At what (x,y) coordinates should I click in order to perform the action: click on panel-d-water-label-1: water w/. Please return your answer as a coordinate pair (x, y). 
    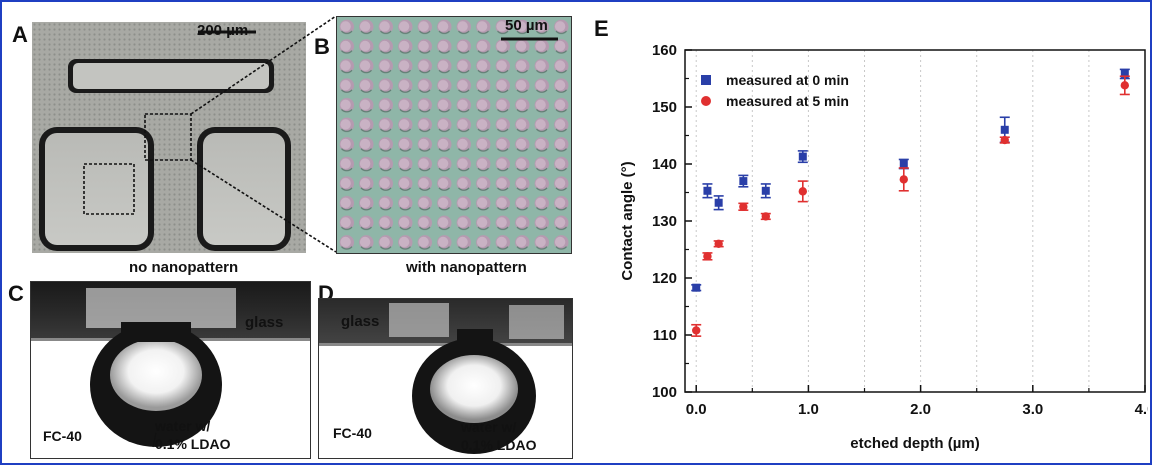
    Looking at the image, I should click on (489, 427).